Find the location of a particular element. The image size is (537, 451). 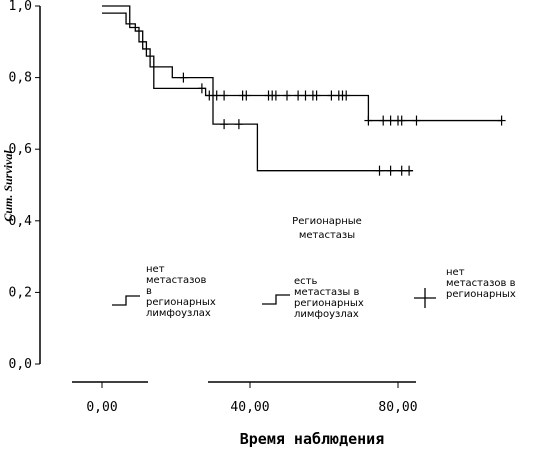

x-tick-label: 80,00 is located at coordinates (397, 407).